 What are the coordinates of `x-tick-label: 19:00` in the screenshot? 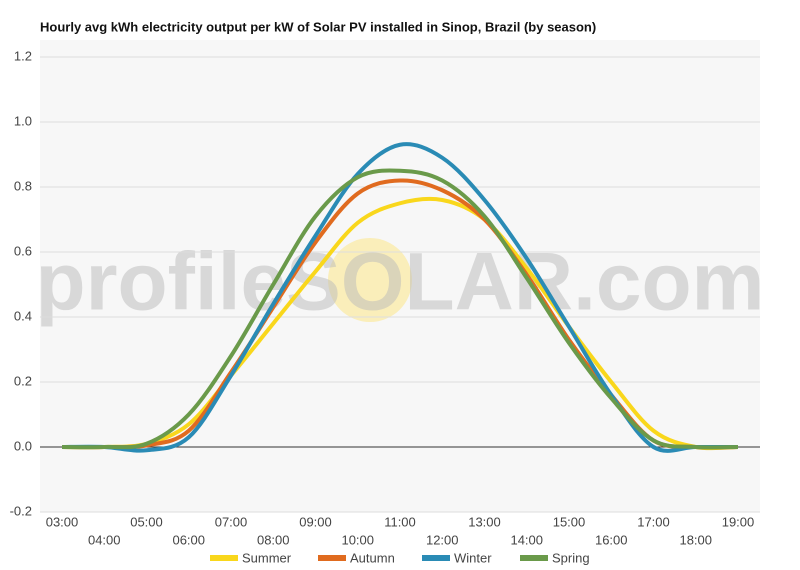 It's located at (738, 521).